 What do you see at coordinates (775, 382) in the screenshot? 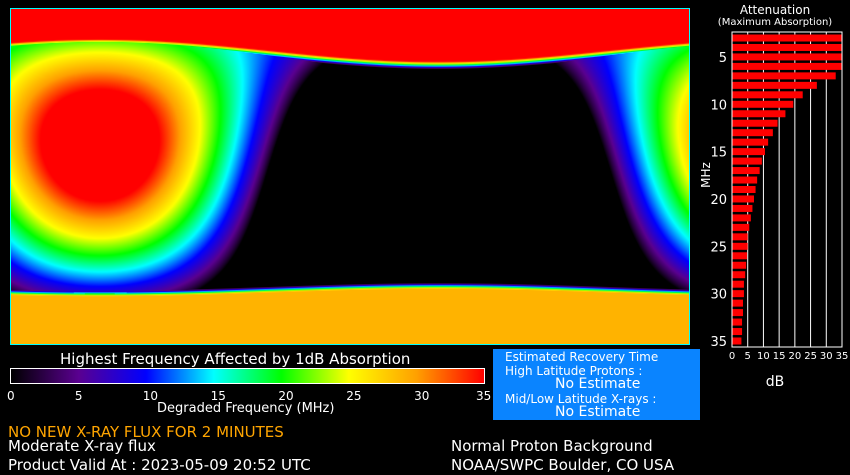
I see `x-axis-label: dB` at bounding box center [775, 382].